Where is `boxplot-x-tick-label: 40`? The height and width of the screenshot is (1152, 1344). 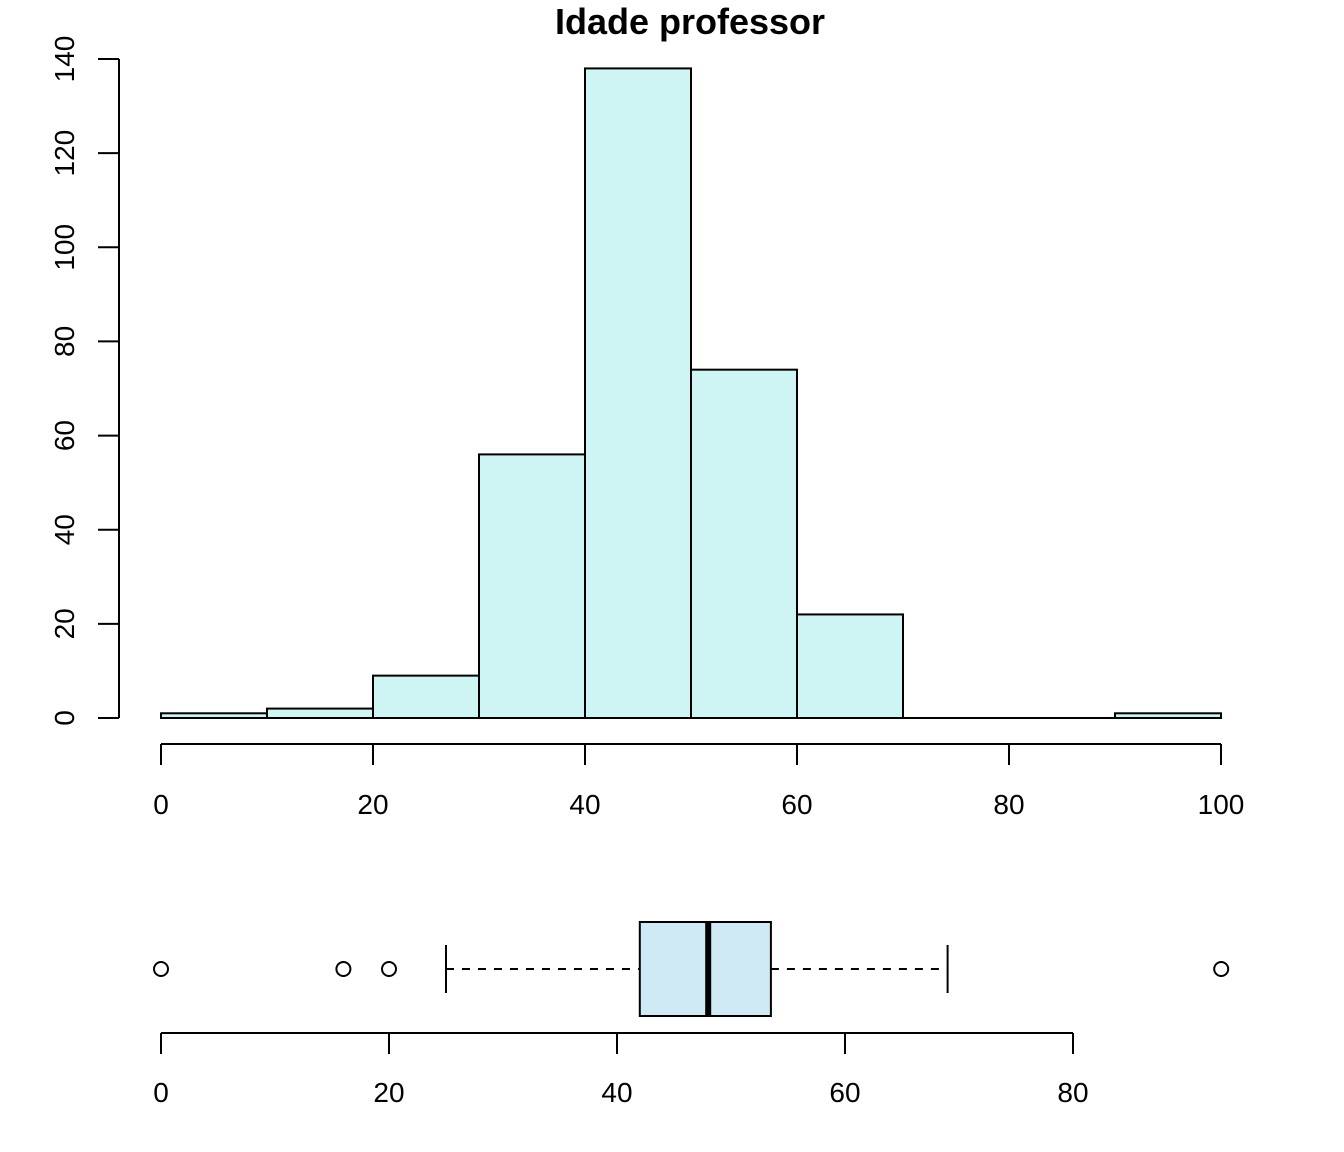
boxplot-x-tick-label: 40 is located at coordinates (616, 1092).